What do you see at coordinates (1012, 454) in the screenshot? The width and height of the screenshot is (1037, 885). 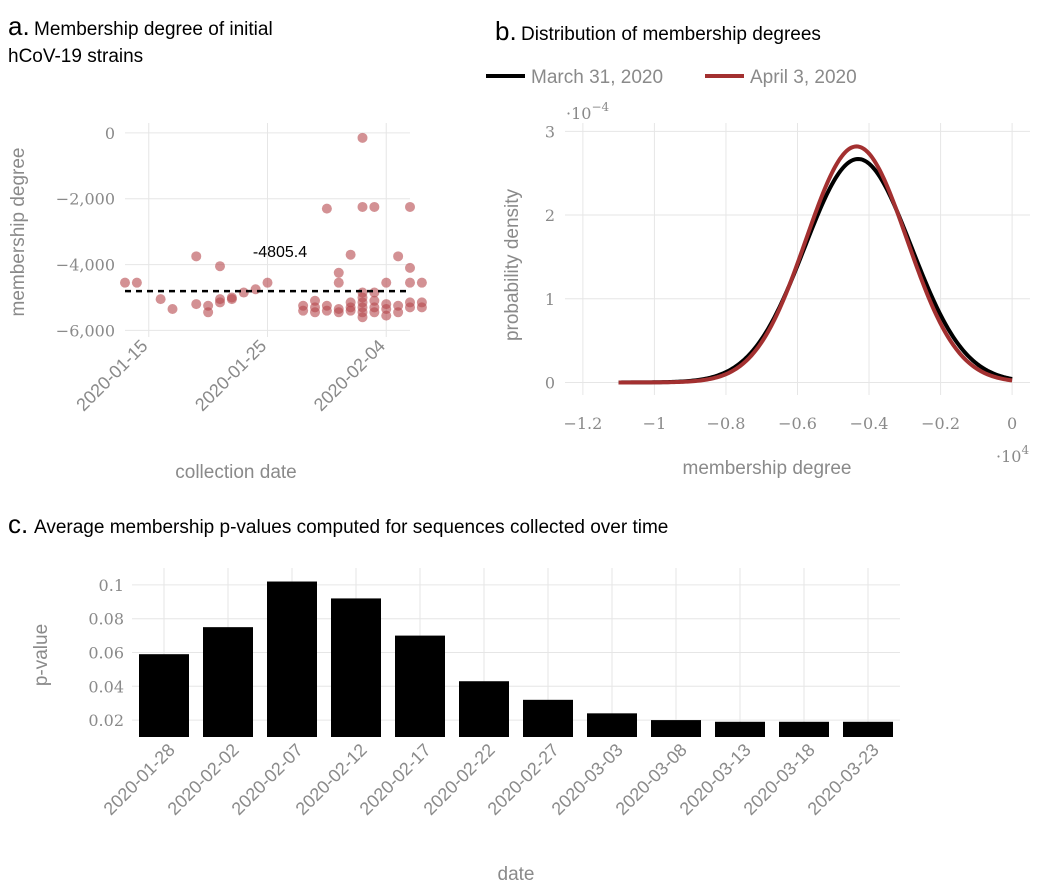 I see `panel-b-x-multiplier: ·104` at bounding box center [1012, 454].